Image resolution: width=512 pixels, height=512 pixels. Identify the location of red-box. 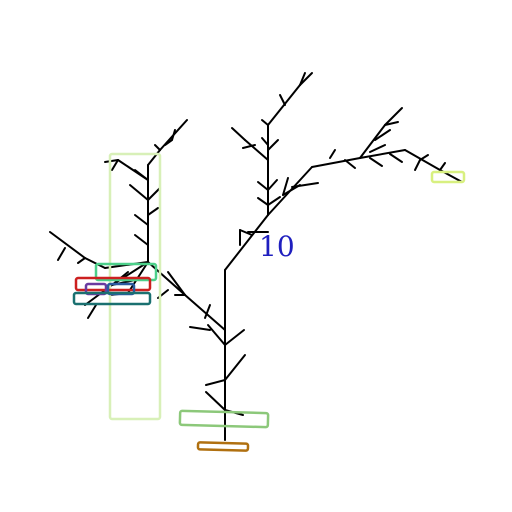
(113, 284).